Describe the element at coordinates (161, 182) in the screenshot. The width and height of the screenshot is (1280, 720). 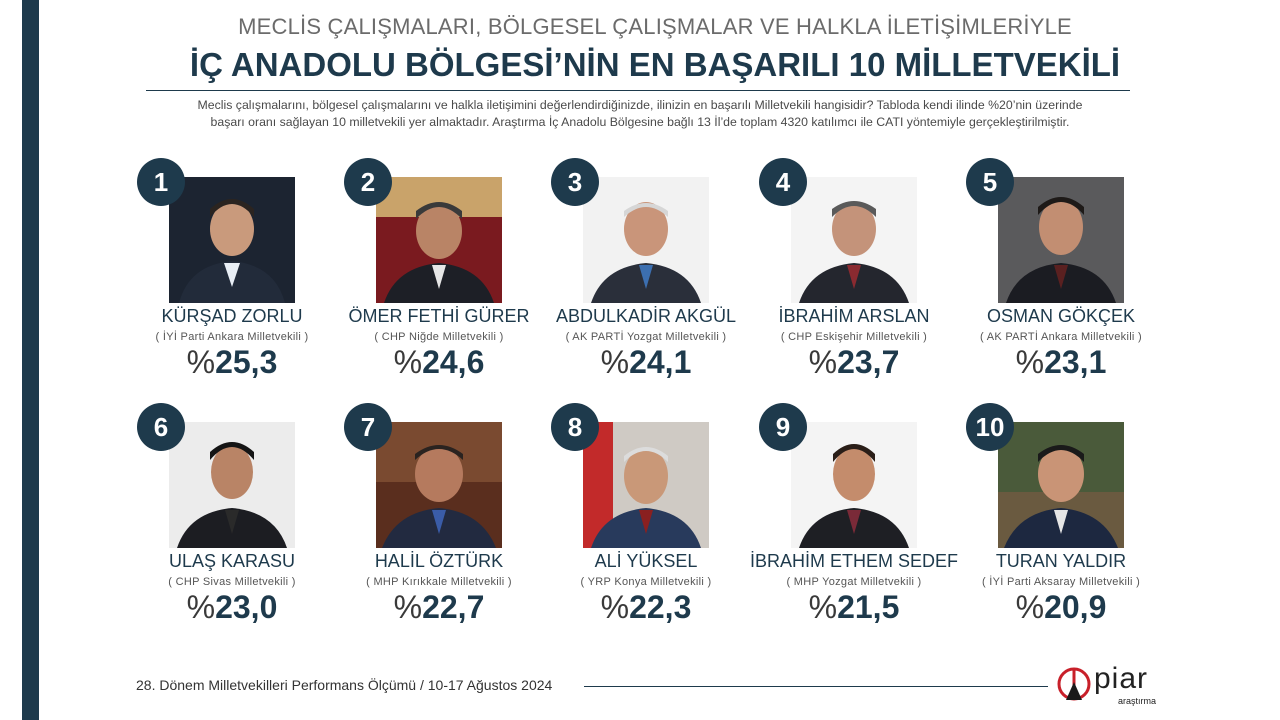
I see `rank-badge: 1` at that location.